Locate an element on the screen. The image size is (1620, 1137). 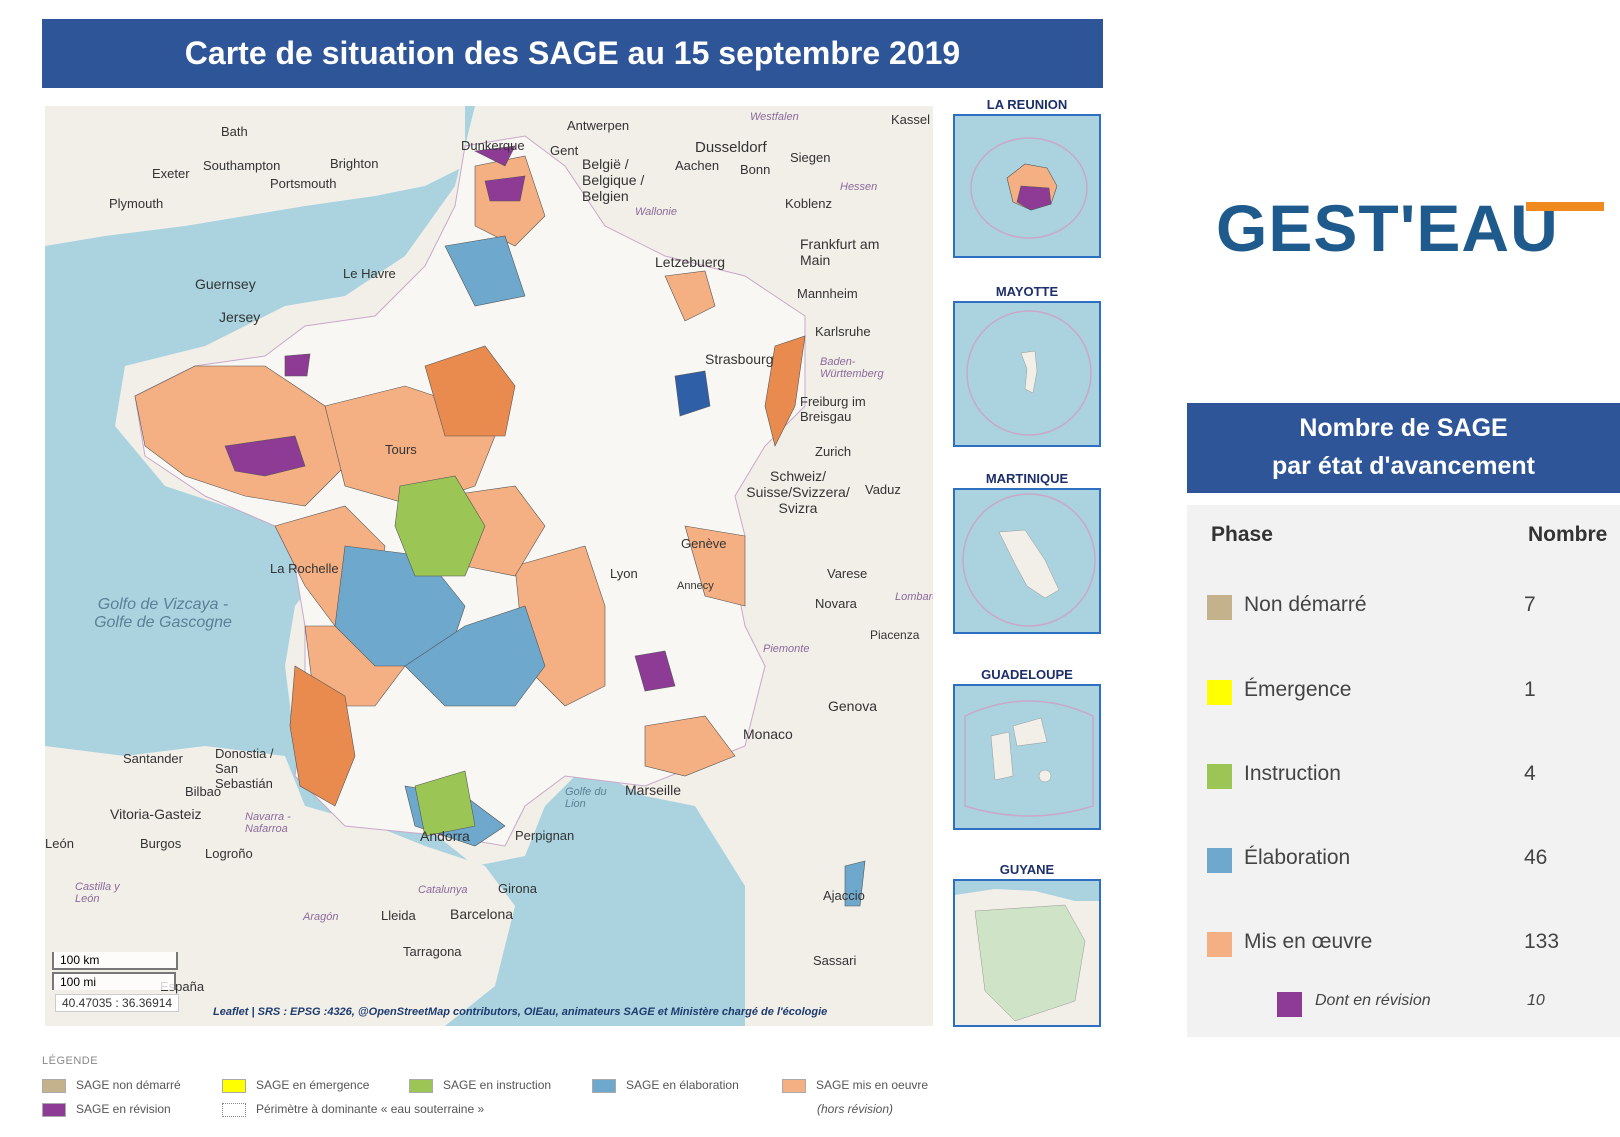
place-label: Karlsruhe is located at coordinates (843, 331).